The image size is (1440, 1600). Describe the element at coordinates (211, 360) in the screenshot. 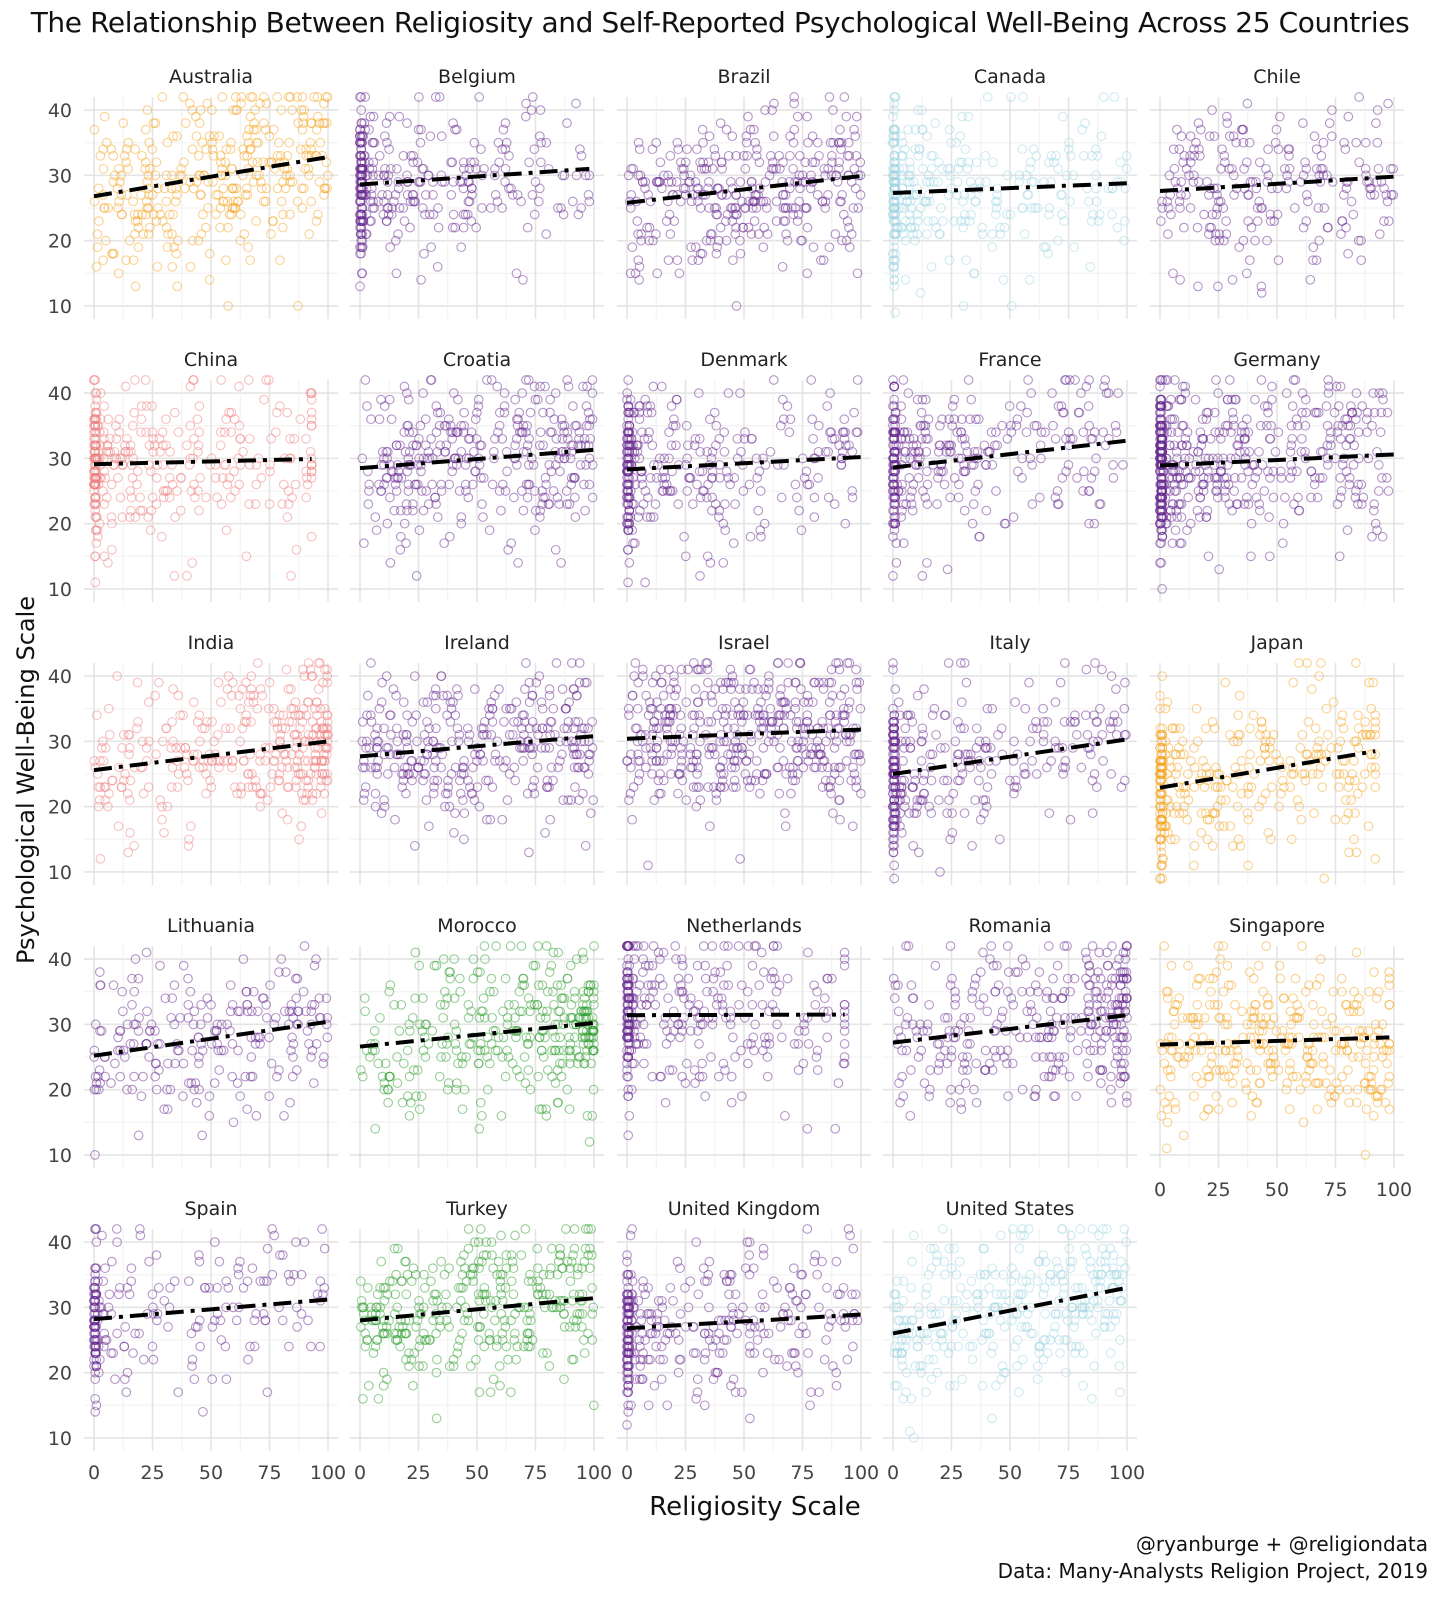

I see `facet-label: China` at that location.